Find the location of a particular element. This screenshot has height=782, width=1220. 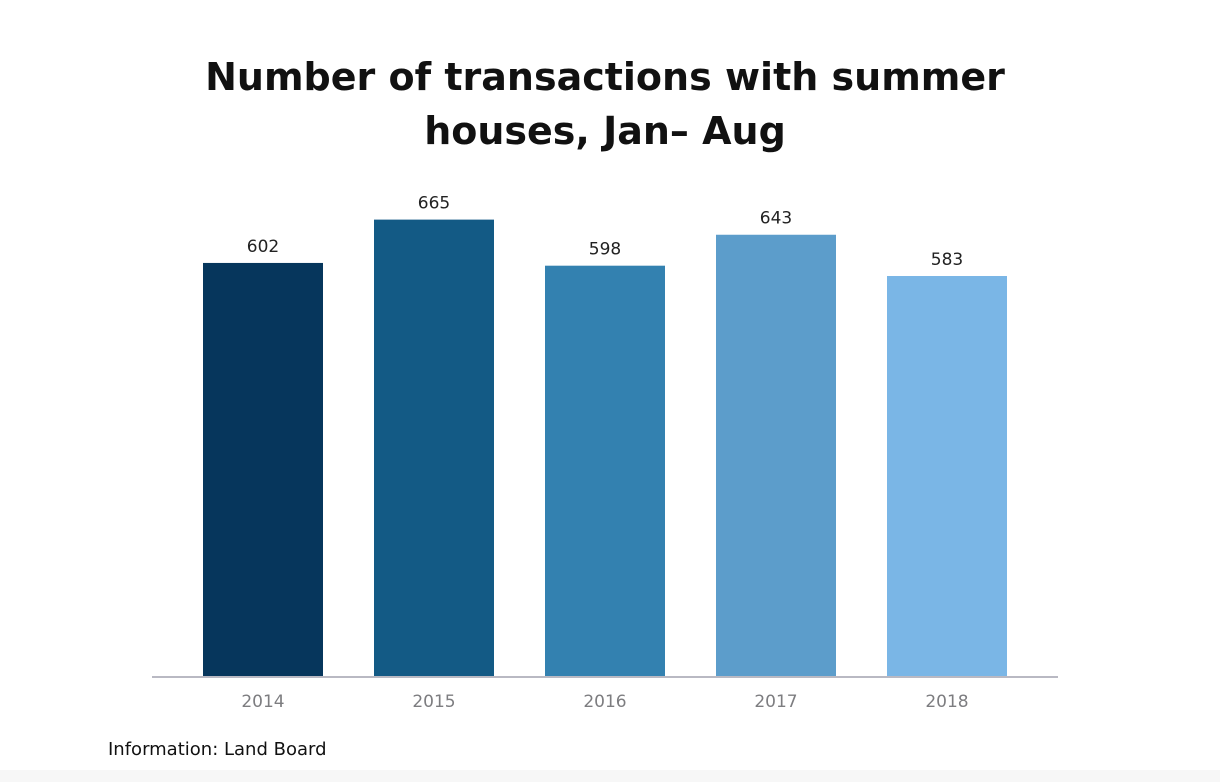

x-tick-label-2016: 2016 is located at coordinates (604, 702).